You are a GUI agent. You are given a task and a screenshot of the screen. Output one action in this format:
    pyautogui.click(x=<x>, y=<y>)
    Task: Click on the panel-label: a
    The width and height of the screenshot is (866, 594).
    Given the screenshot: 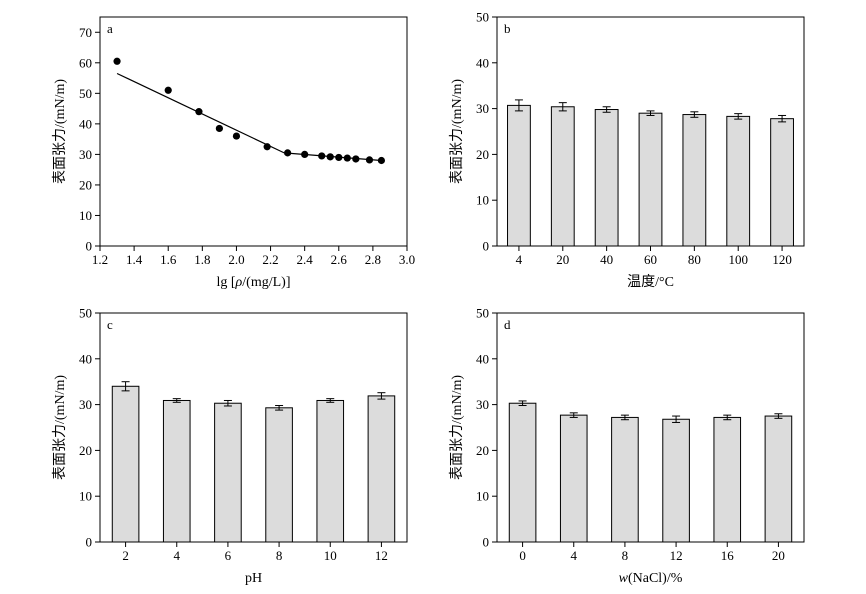 What is the action you would take?
    pyautogui.click(x=110, y=28)
    